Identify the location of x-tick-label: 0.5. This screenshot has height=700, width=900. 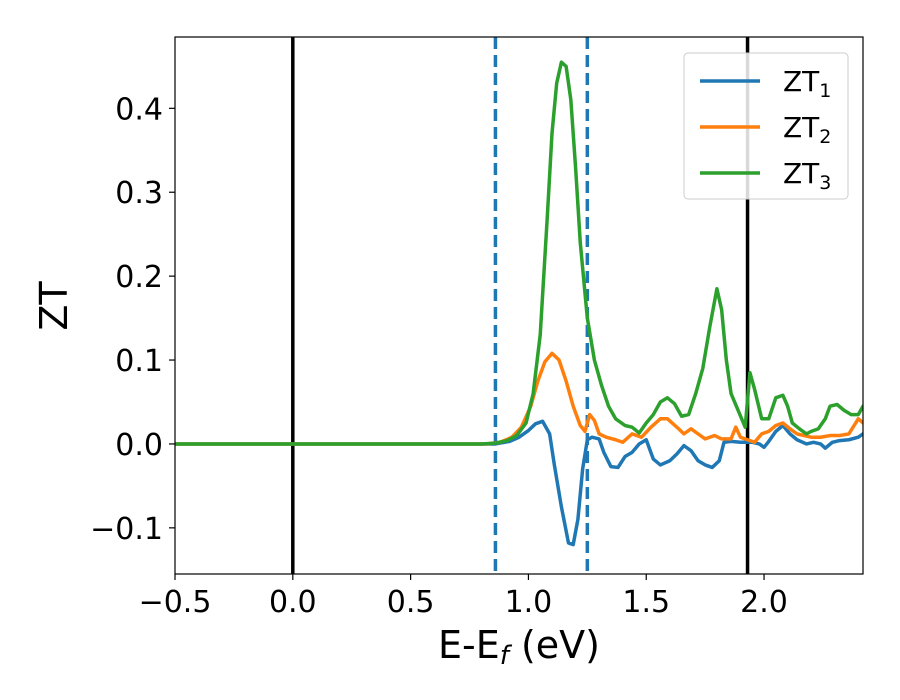
(411, 602).